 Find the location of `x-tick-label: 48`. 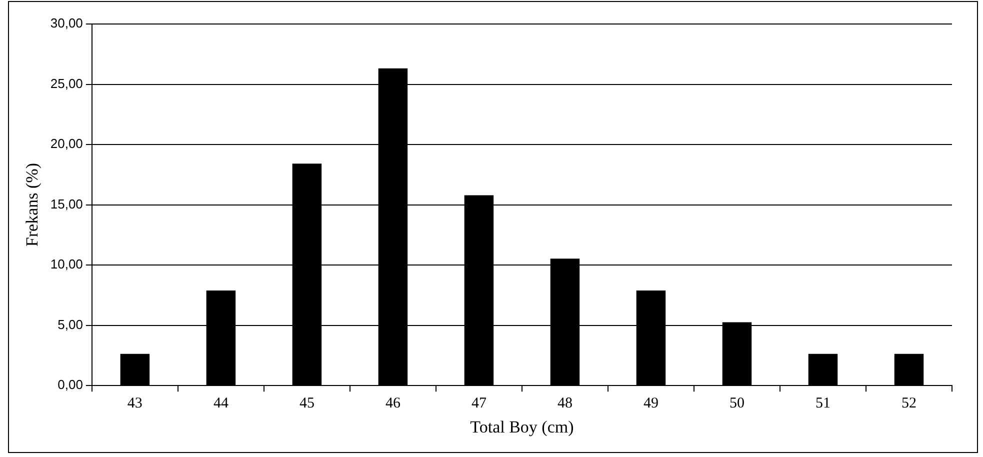

x-tick-label: 48 is located at coordinates (564, 404).